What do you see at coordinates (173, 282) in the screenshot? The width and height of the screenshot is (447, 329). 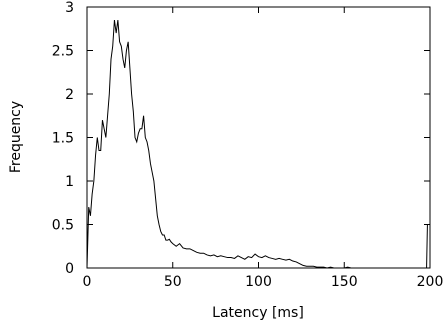 I see `x-tick-label: 50` at bounding box center [173, 282].